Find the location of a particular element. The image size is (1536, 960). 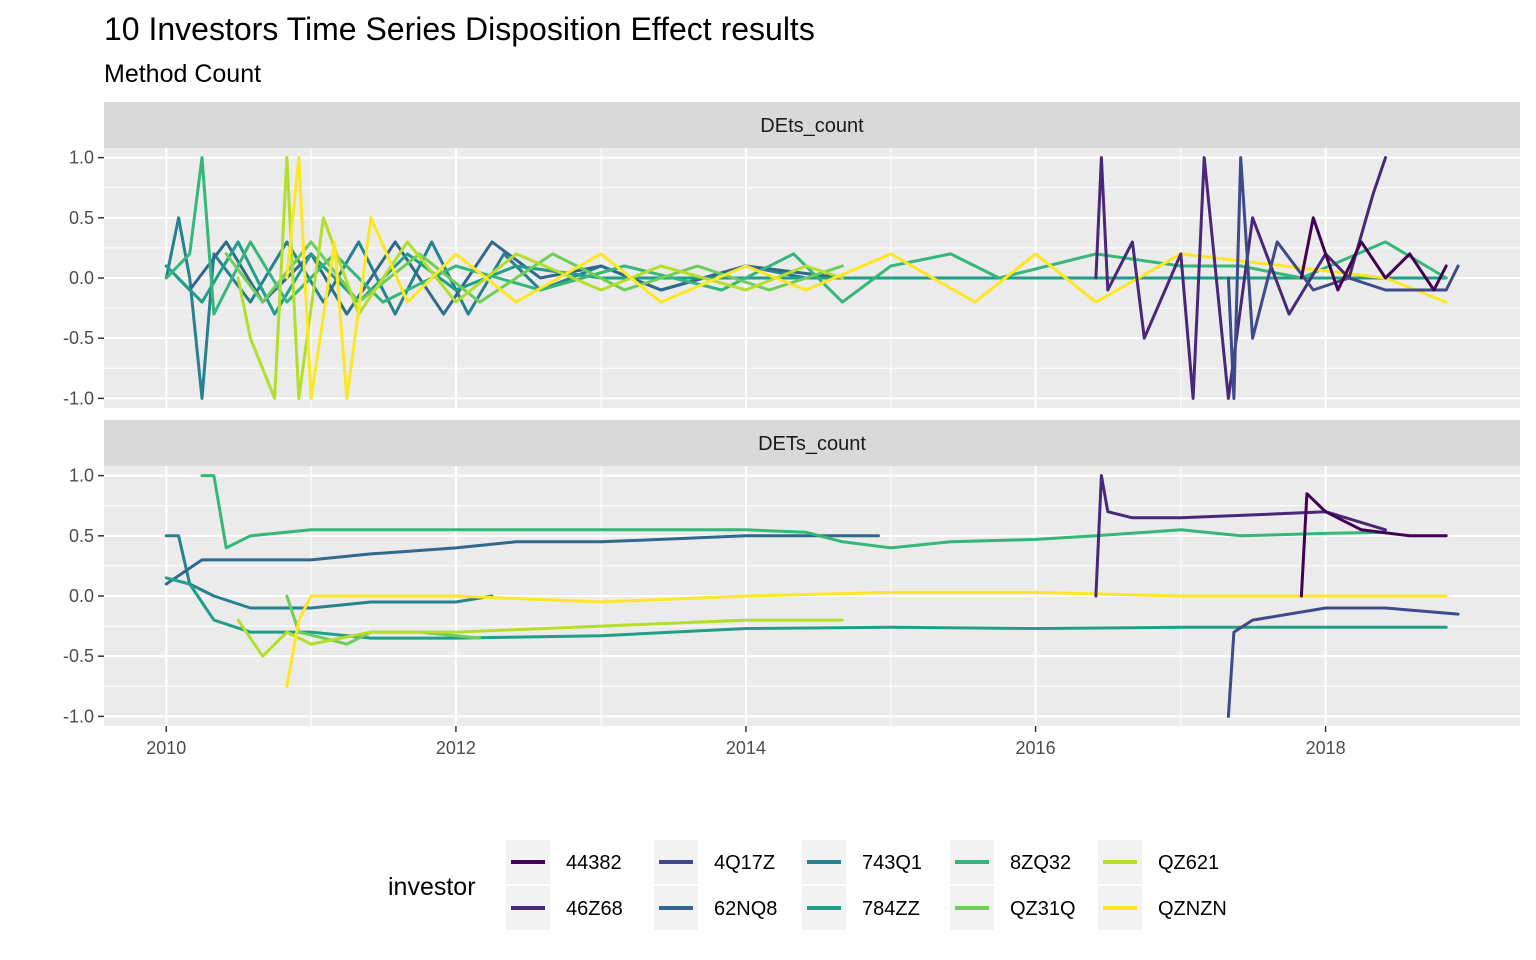

x-tick-label: 2012 is located at coordinates (456, 748).